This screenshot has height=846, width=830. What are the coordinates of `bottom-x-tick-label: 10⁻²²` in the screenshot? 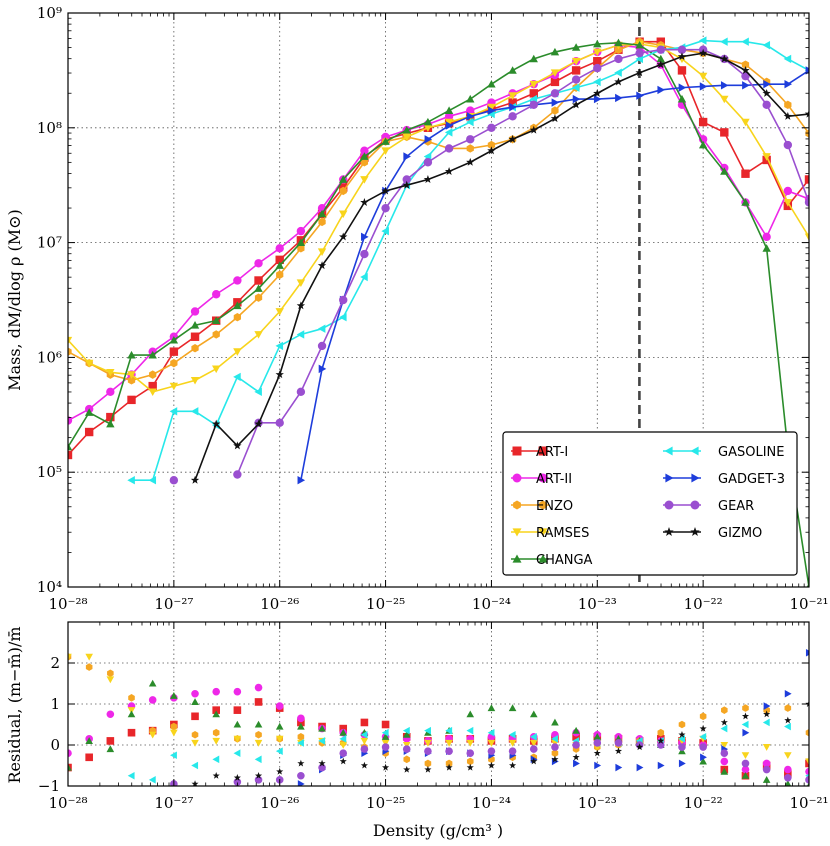 It's located at (703, 803).